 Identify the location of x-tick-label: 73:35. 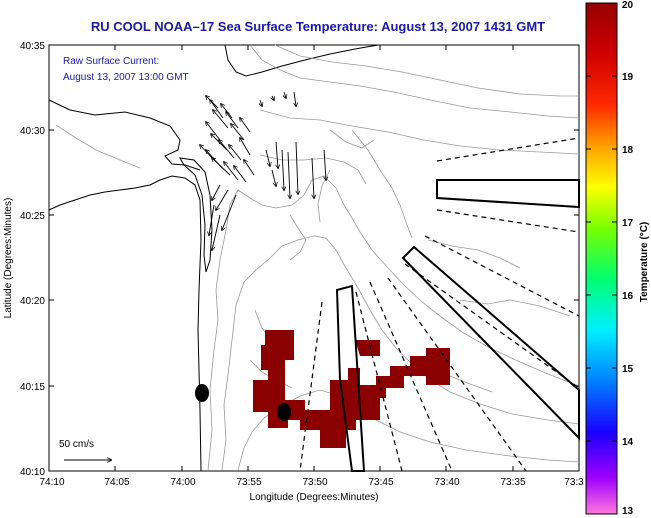
(512, 482).